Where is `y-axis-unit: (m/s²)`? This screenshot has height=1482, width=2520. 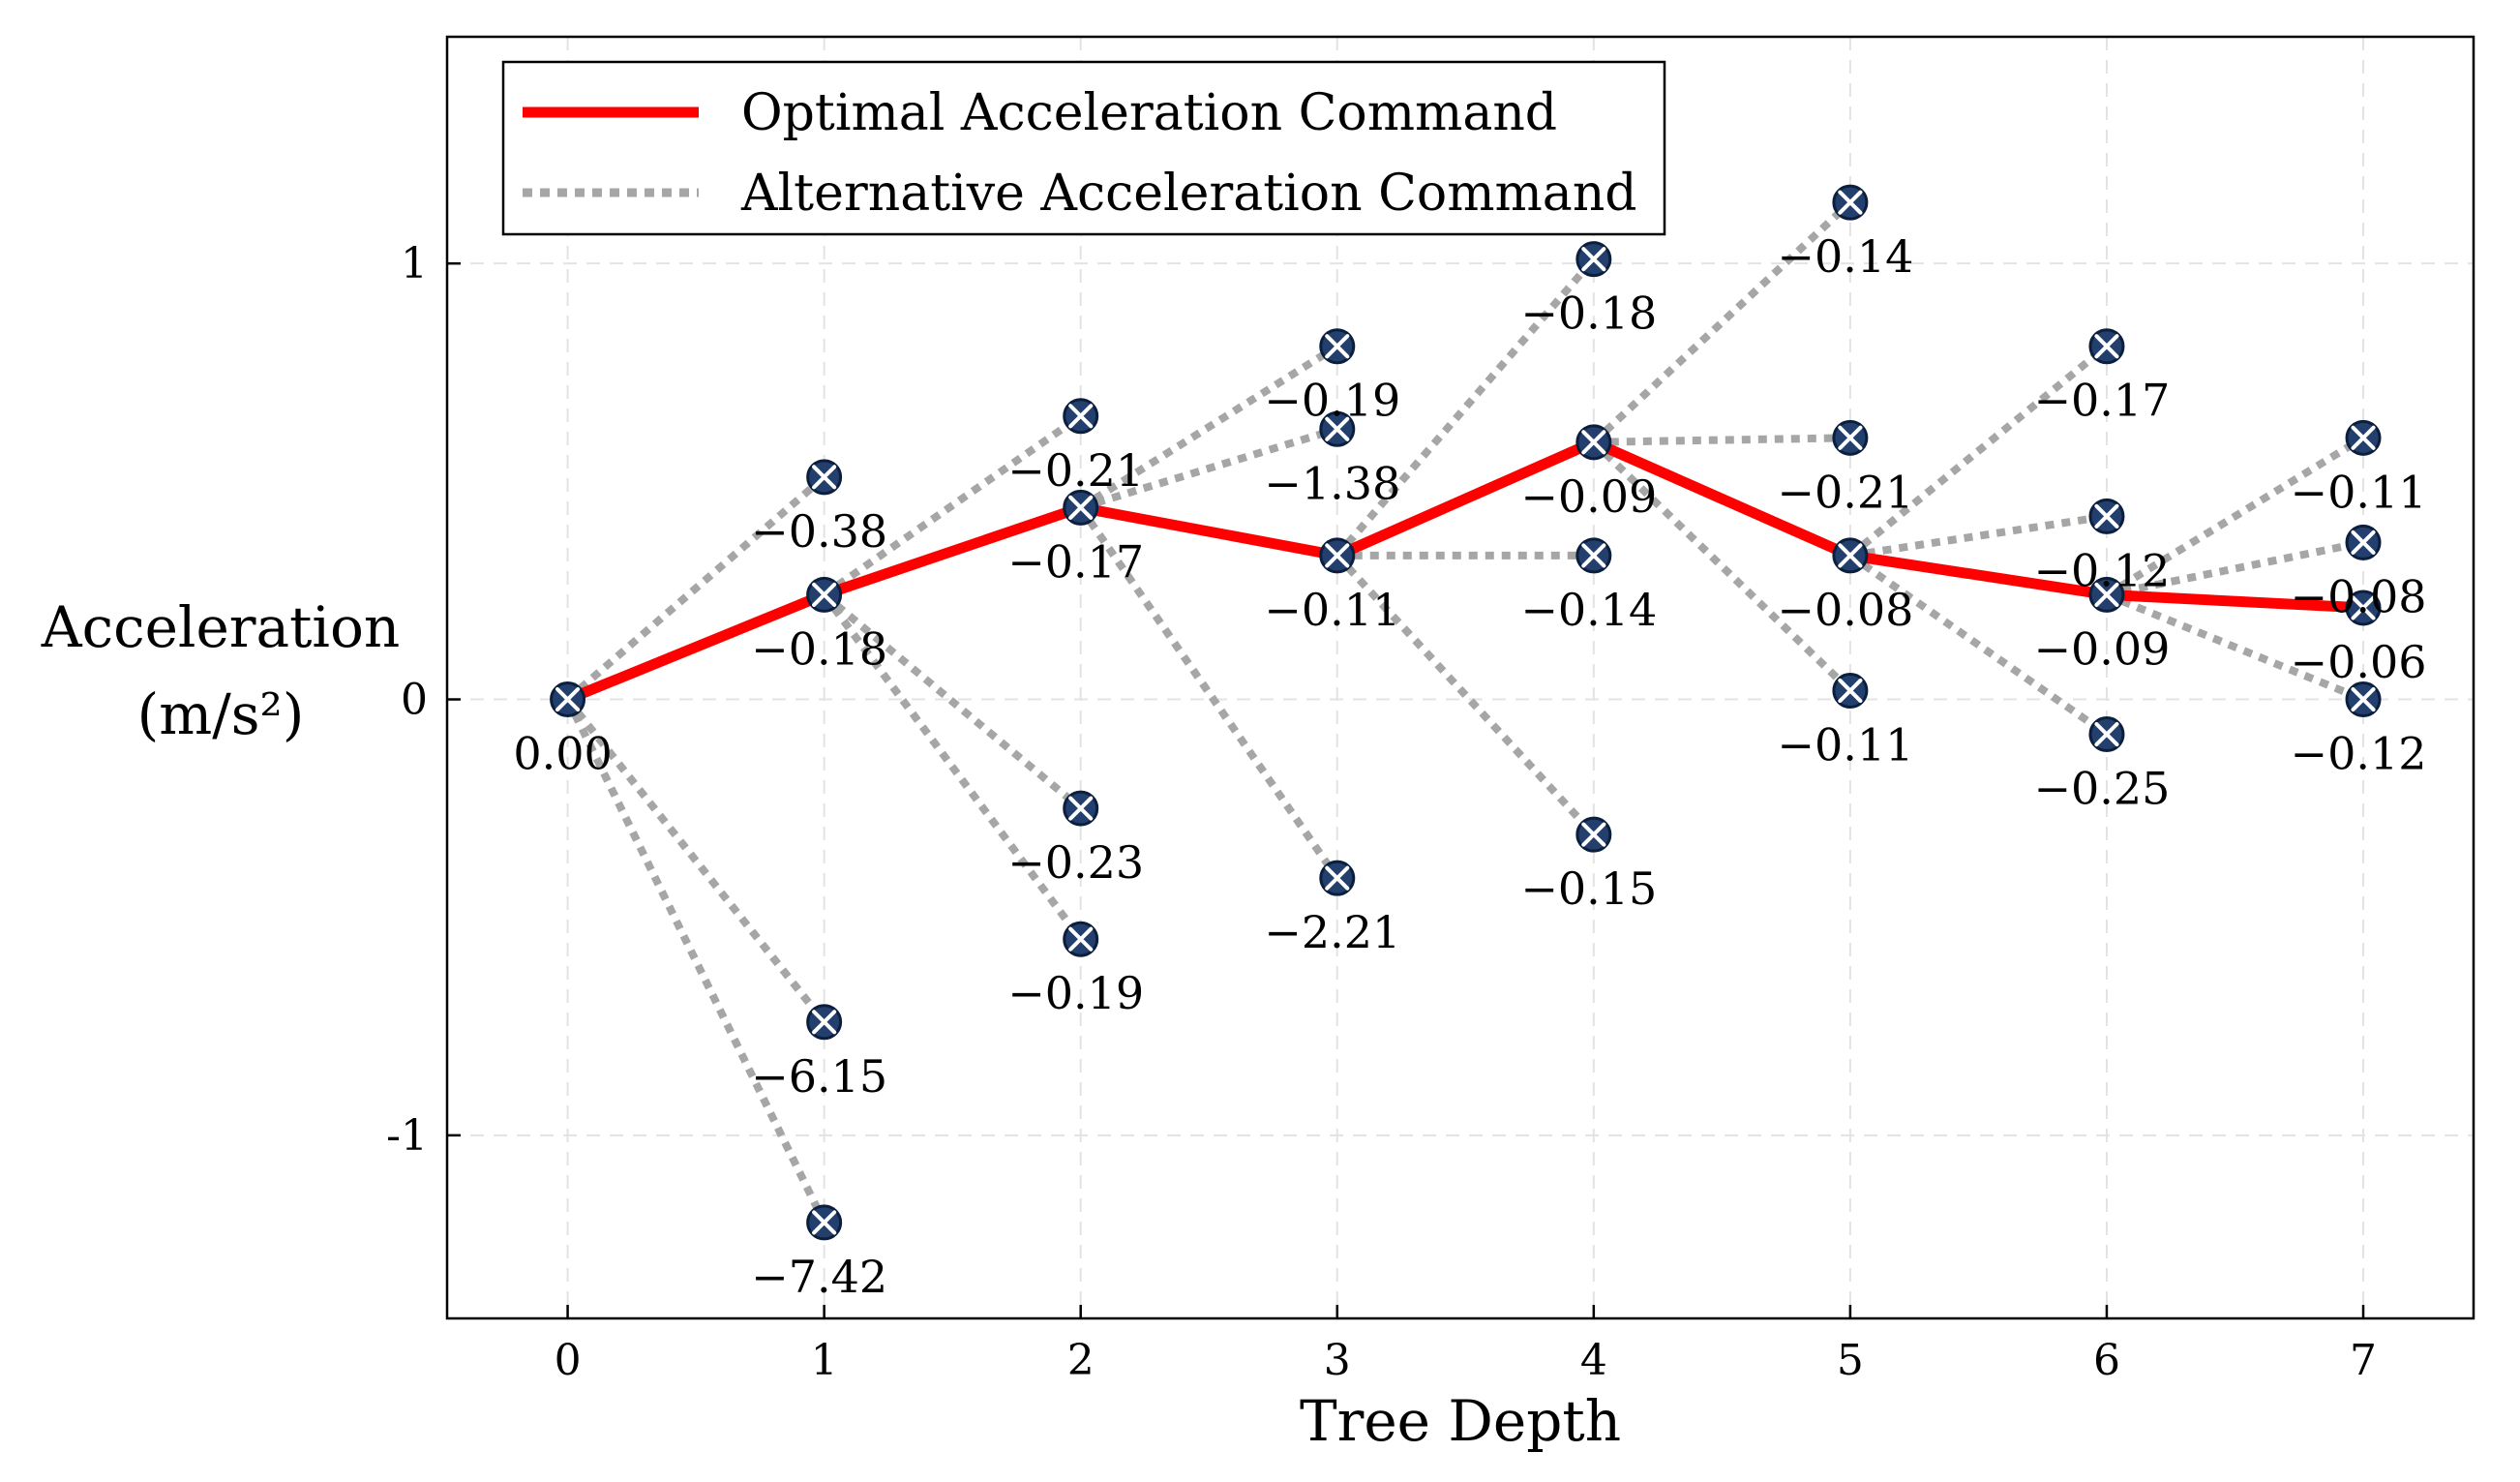
y-axis-unit: (m/s²) is located at coordinates (221, 714).